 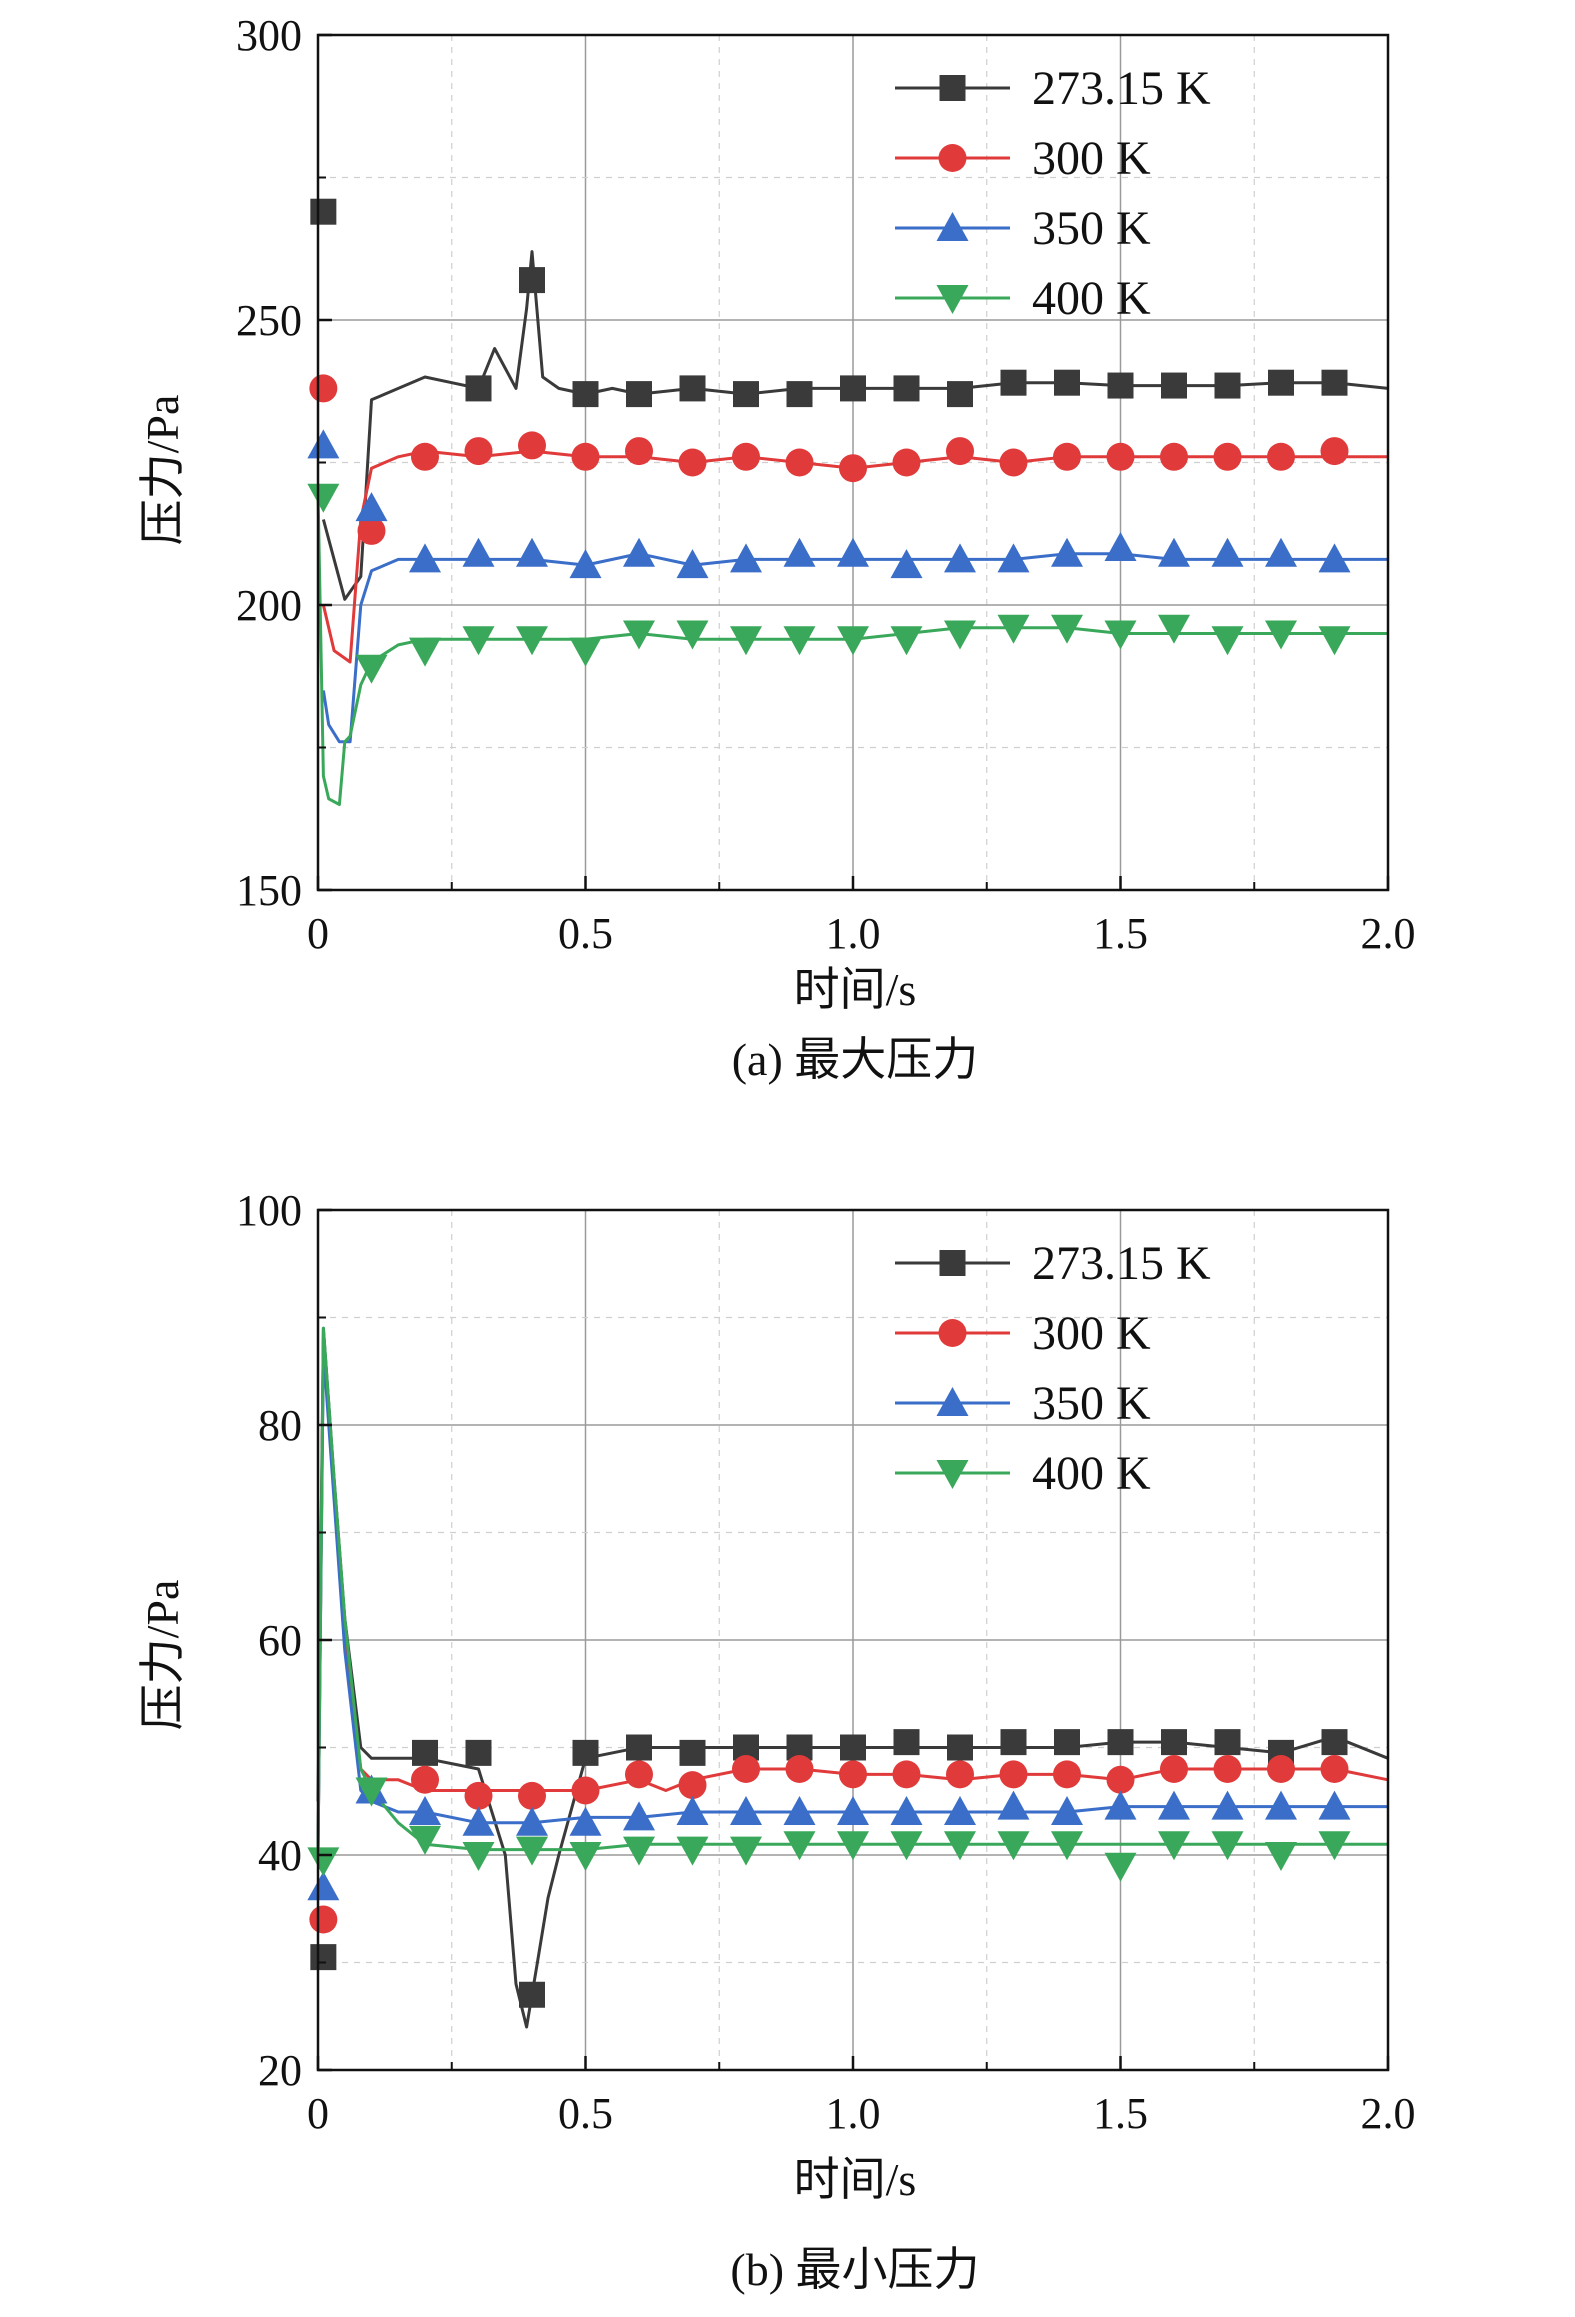 I want to click on y-tick-label: 20, so click(x=280, y=2070).